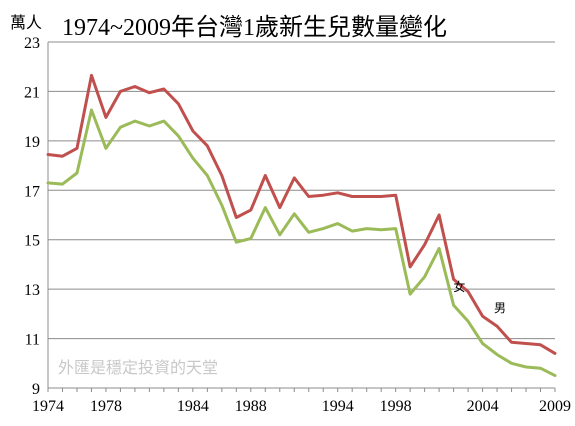 This screenshot has height=426, width=575. Describe the element at coordinates (483, 406) in the screenshot. I see `x-tick-label: 2004` at that location.